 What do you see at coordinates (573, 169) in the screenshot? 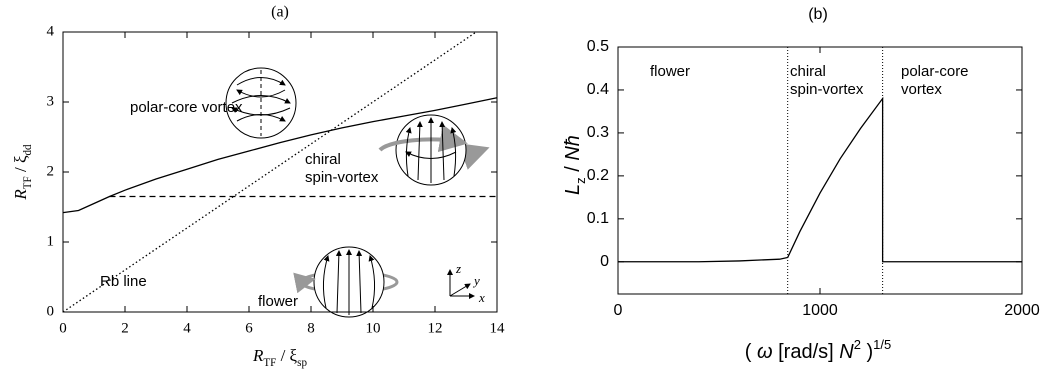
I see `label-part: /` at bounding box center [573, 169].